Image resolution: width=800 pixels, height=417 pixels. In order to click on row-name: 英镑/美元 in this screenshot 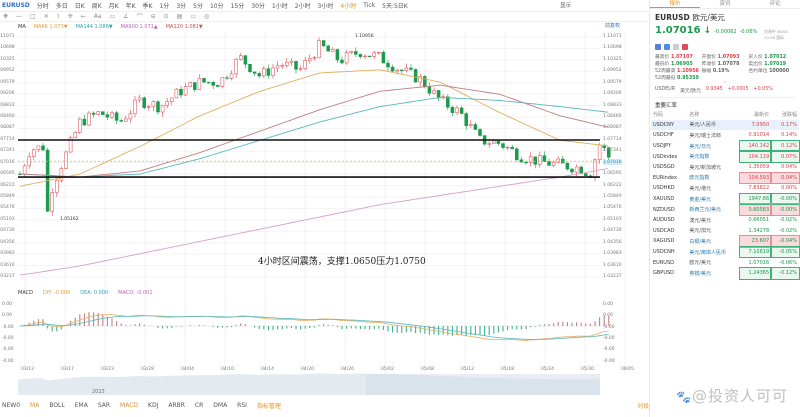, I will do `click(700, 273)`.